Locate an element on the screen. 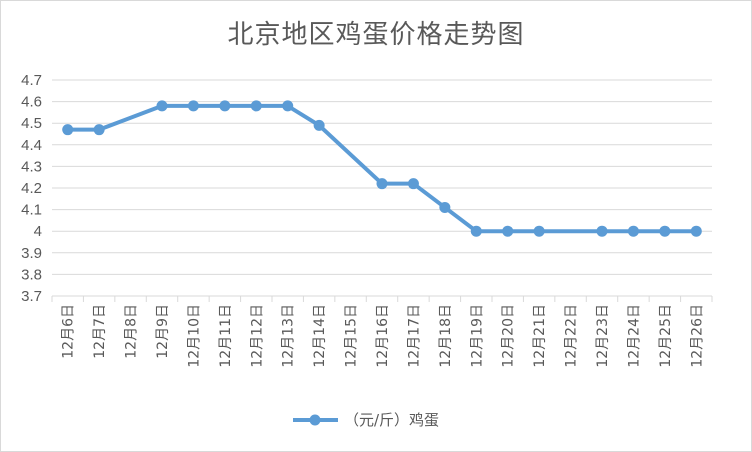  legend-label: （元/斤）鸡蛋 is located at coordinates (391, 420).